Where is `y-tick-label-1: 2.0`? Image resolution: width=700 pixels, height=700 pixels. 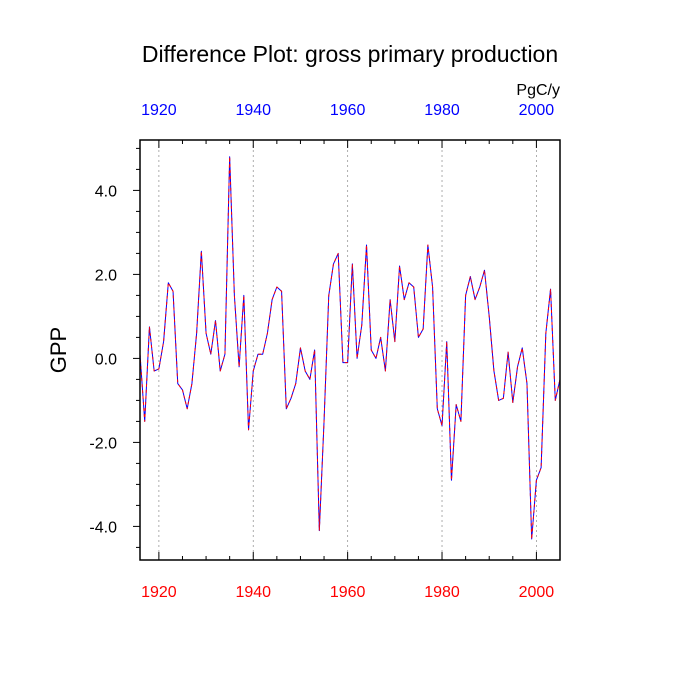 y-tick-label-1: 2.0 is located at coordinates (106, 275).